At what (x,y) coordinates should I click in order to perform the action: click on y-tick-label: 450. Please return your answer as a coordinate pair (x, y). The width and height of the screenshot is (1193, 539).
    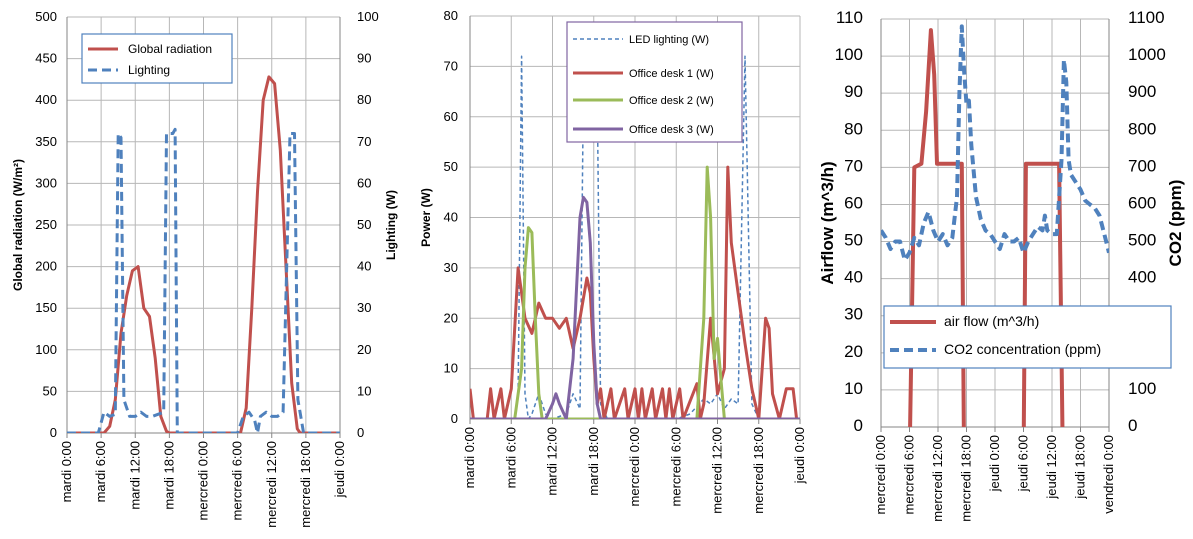
    Looking at the image, I should click on (46, 58).